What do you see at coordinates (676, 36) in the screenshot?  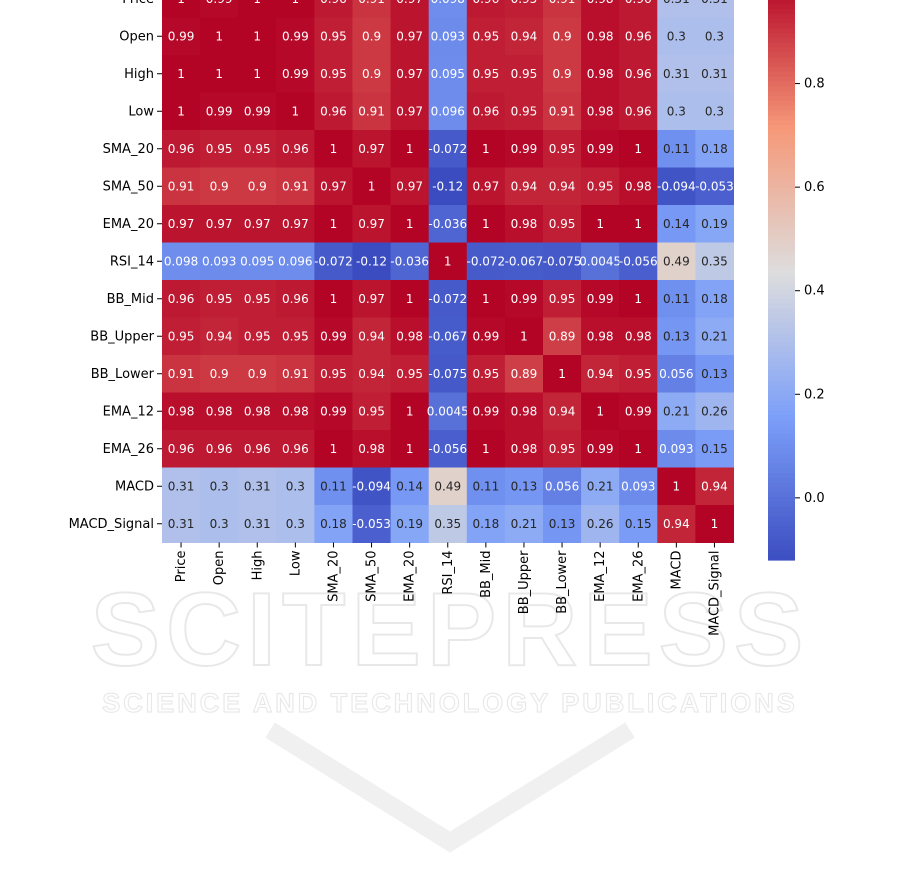 I see `cell-annotation: 0.3` at bounding box center [676, 36].